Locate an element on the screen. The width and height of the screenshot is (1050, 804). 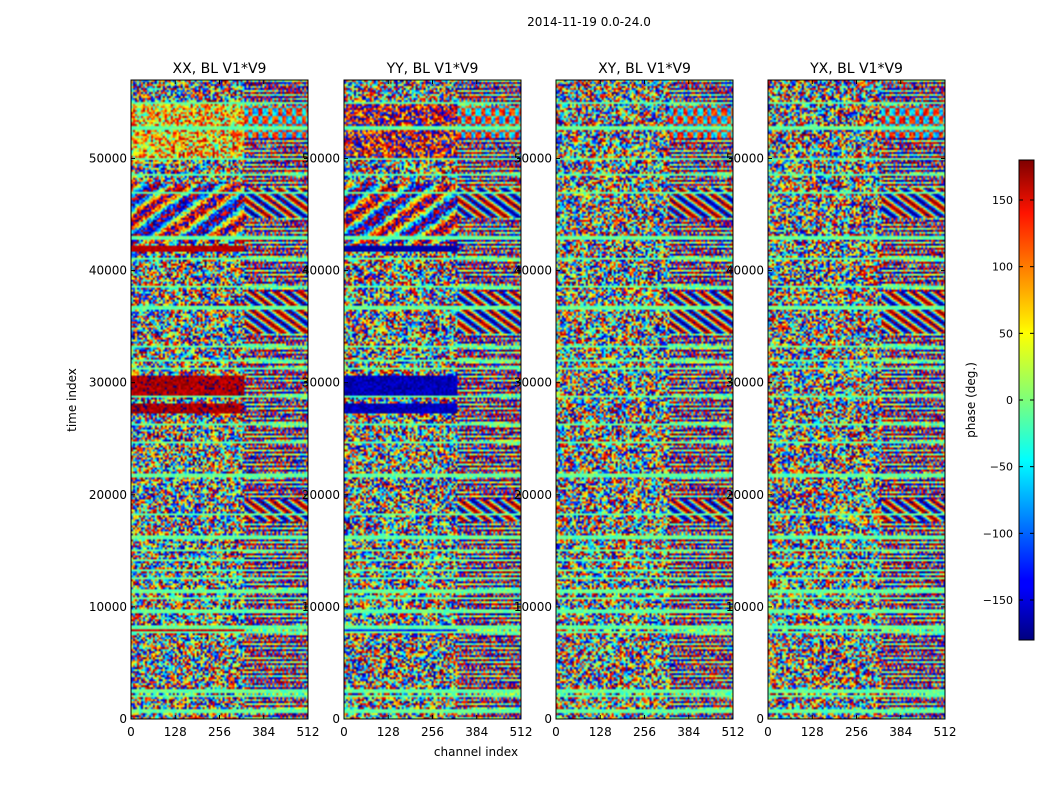
colorbar-tick-label: −150 is located at coordinates (998, 600).